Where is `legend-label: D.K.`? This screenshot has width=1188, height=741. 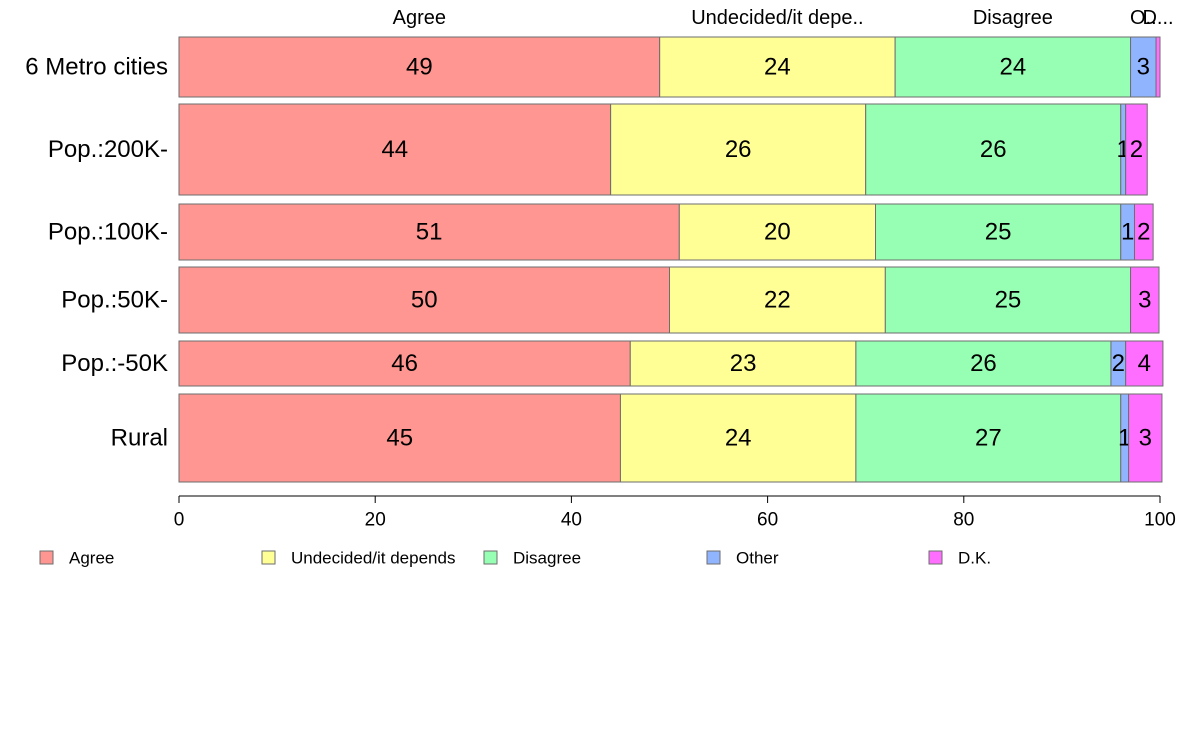 legend-label: D.K. is located at coordinates (974, 558).